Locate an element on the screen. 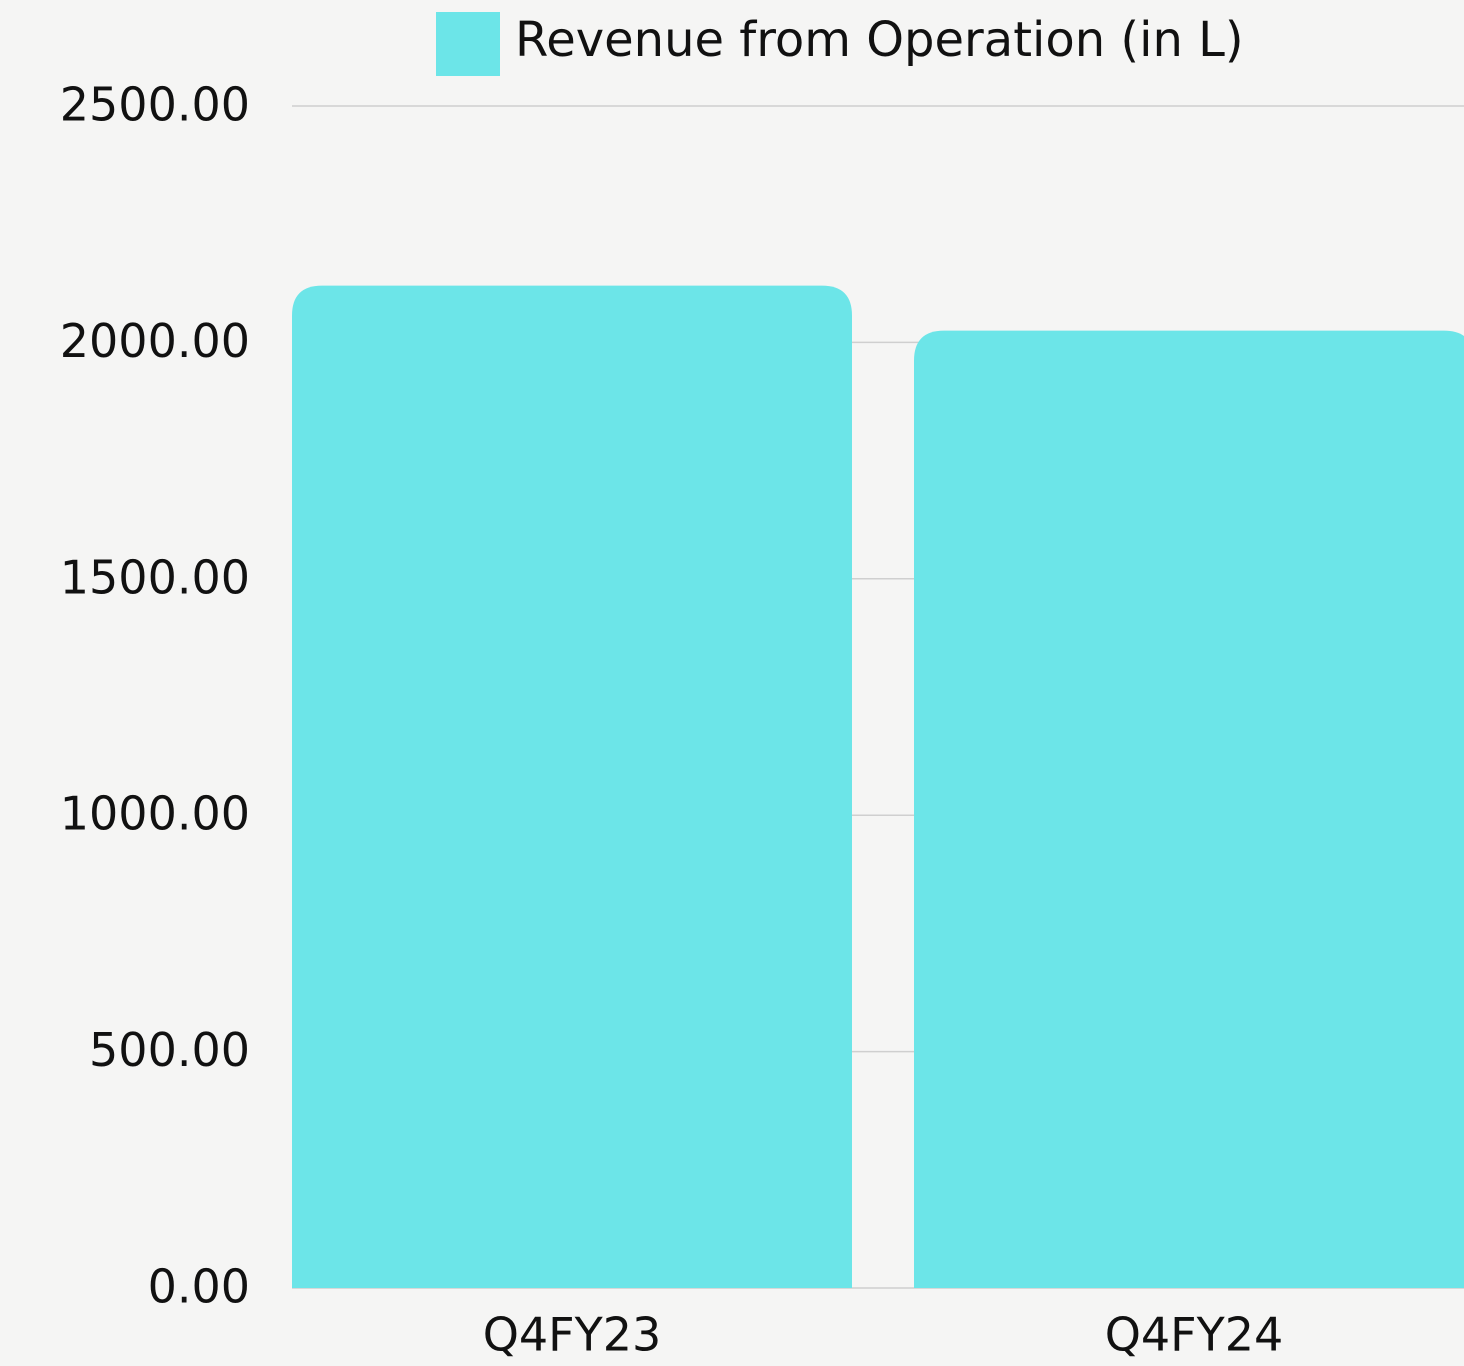 Image resolution: width=1464 pixels, height=1366 pixels. y-tick-label: 1000.00 is located at coordinates (155, 814).